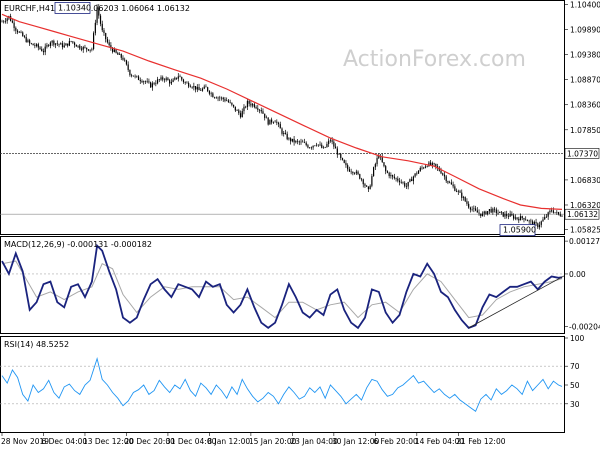 The width and height of the screenshot is (600, 450). I want to click on macd-tick-label: 0.00, so click(577, 274).